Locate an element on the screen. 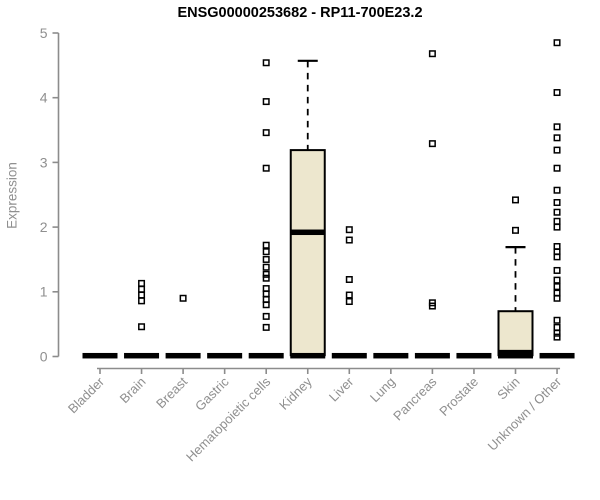 The height and width of the screenshot is (500, 600). y-tick-label: 0 is located at coordinates (44, 356).